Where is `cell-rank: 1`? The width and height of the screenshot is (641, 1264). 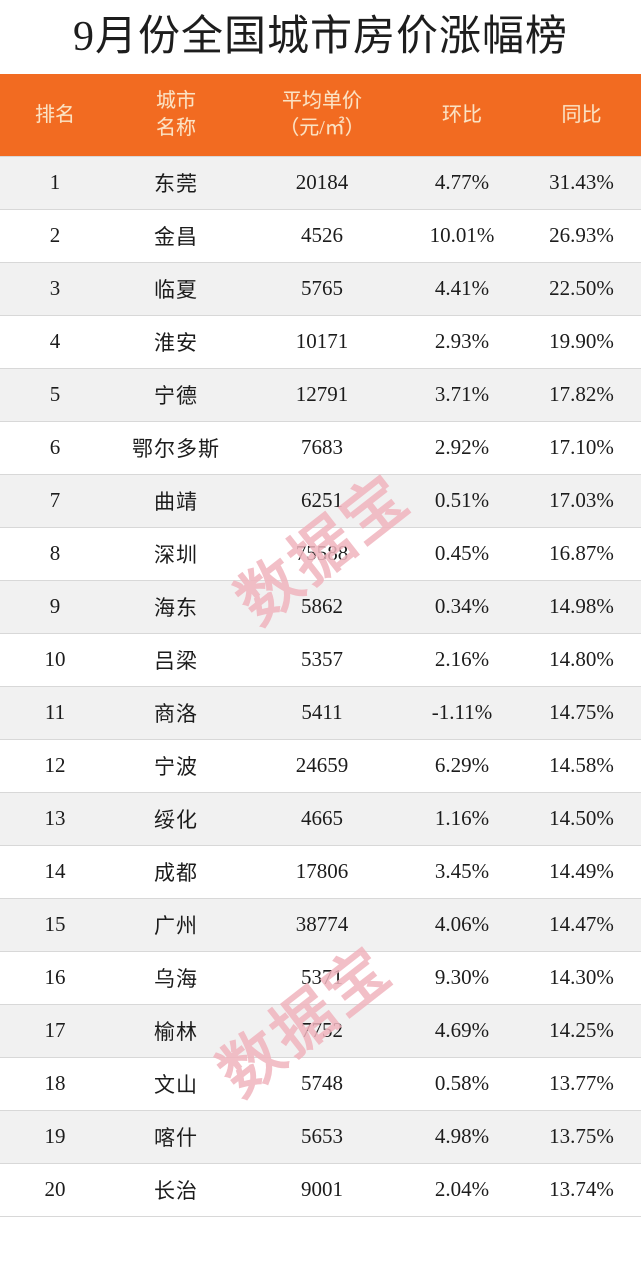 cell-rank: 1 is located at coordinates (55, 182).